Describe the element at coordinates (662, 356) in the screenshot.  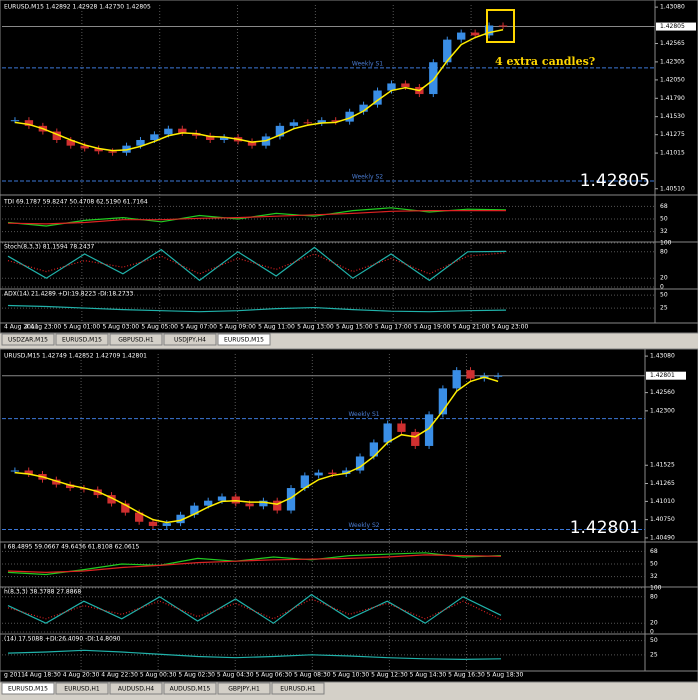
I see `price-label: 1.43080` at that location.